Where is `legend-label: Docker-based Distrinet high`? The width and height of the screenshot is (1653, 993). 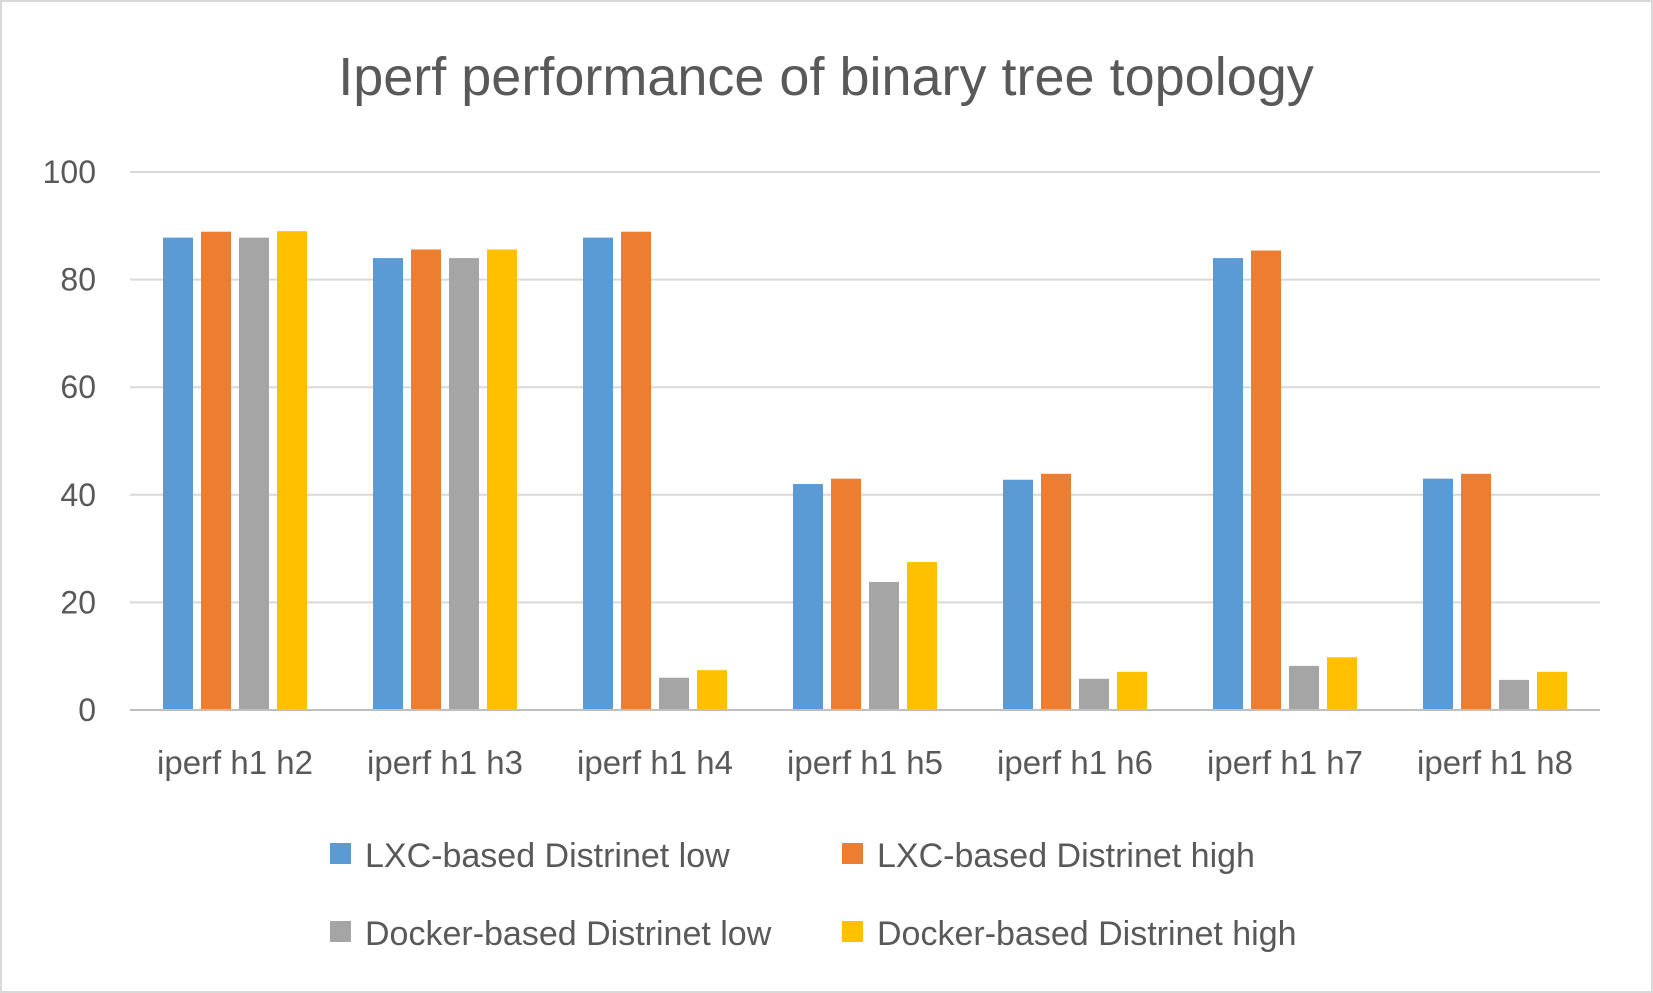
legend-label: Docker-based Distrinet high is located at coordinates (1087, 934).